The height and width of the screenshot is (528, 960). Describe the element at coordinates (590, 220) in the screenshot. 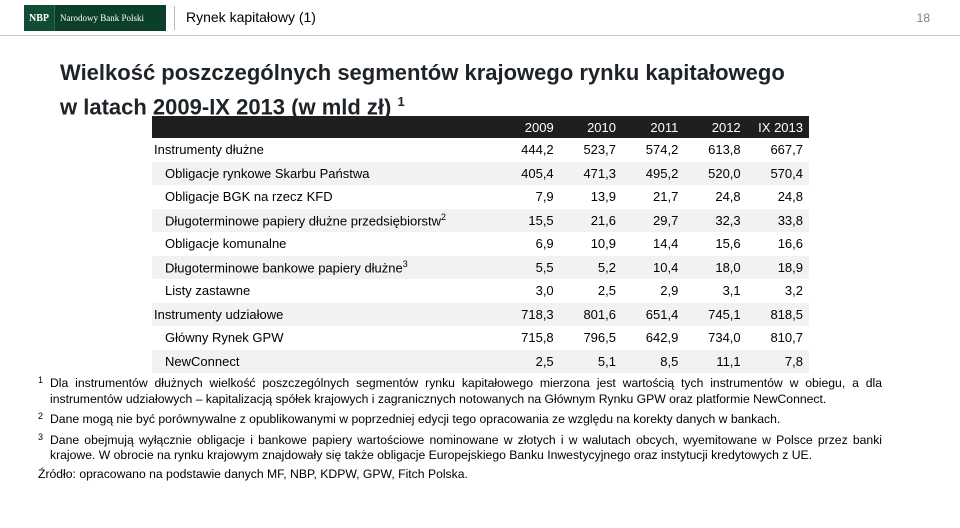

I see `table-cell: 21,6` at that location.